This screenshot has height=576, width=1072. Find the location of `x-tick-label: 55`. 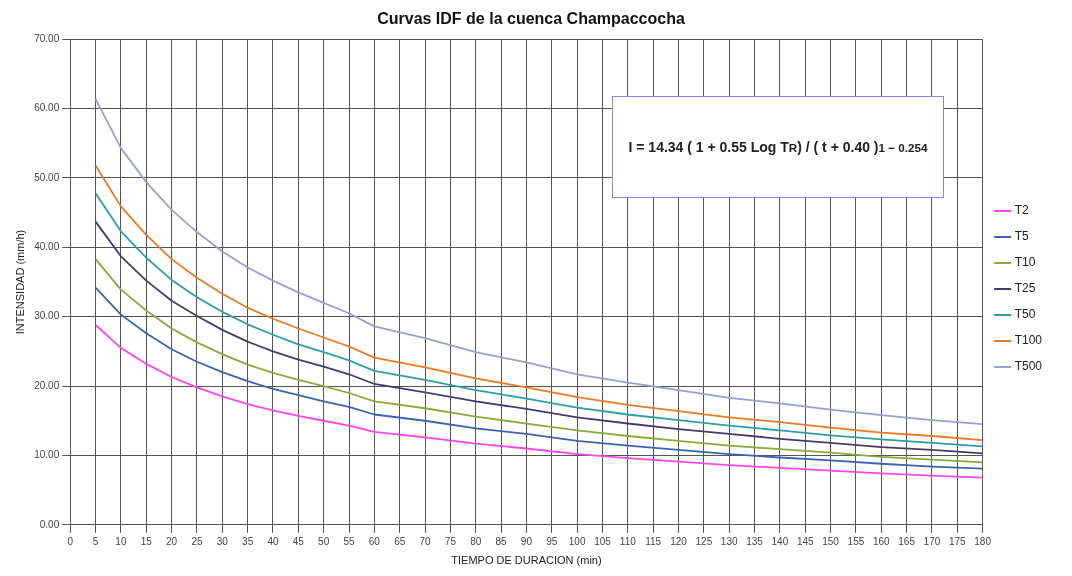

x-tick-label: 55 is located at coordinates (349, 541).